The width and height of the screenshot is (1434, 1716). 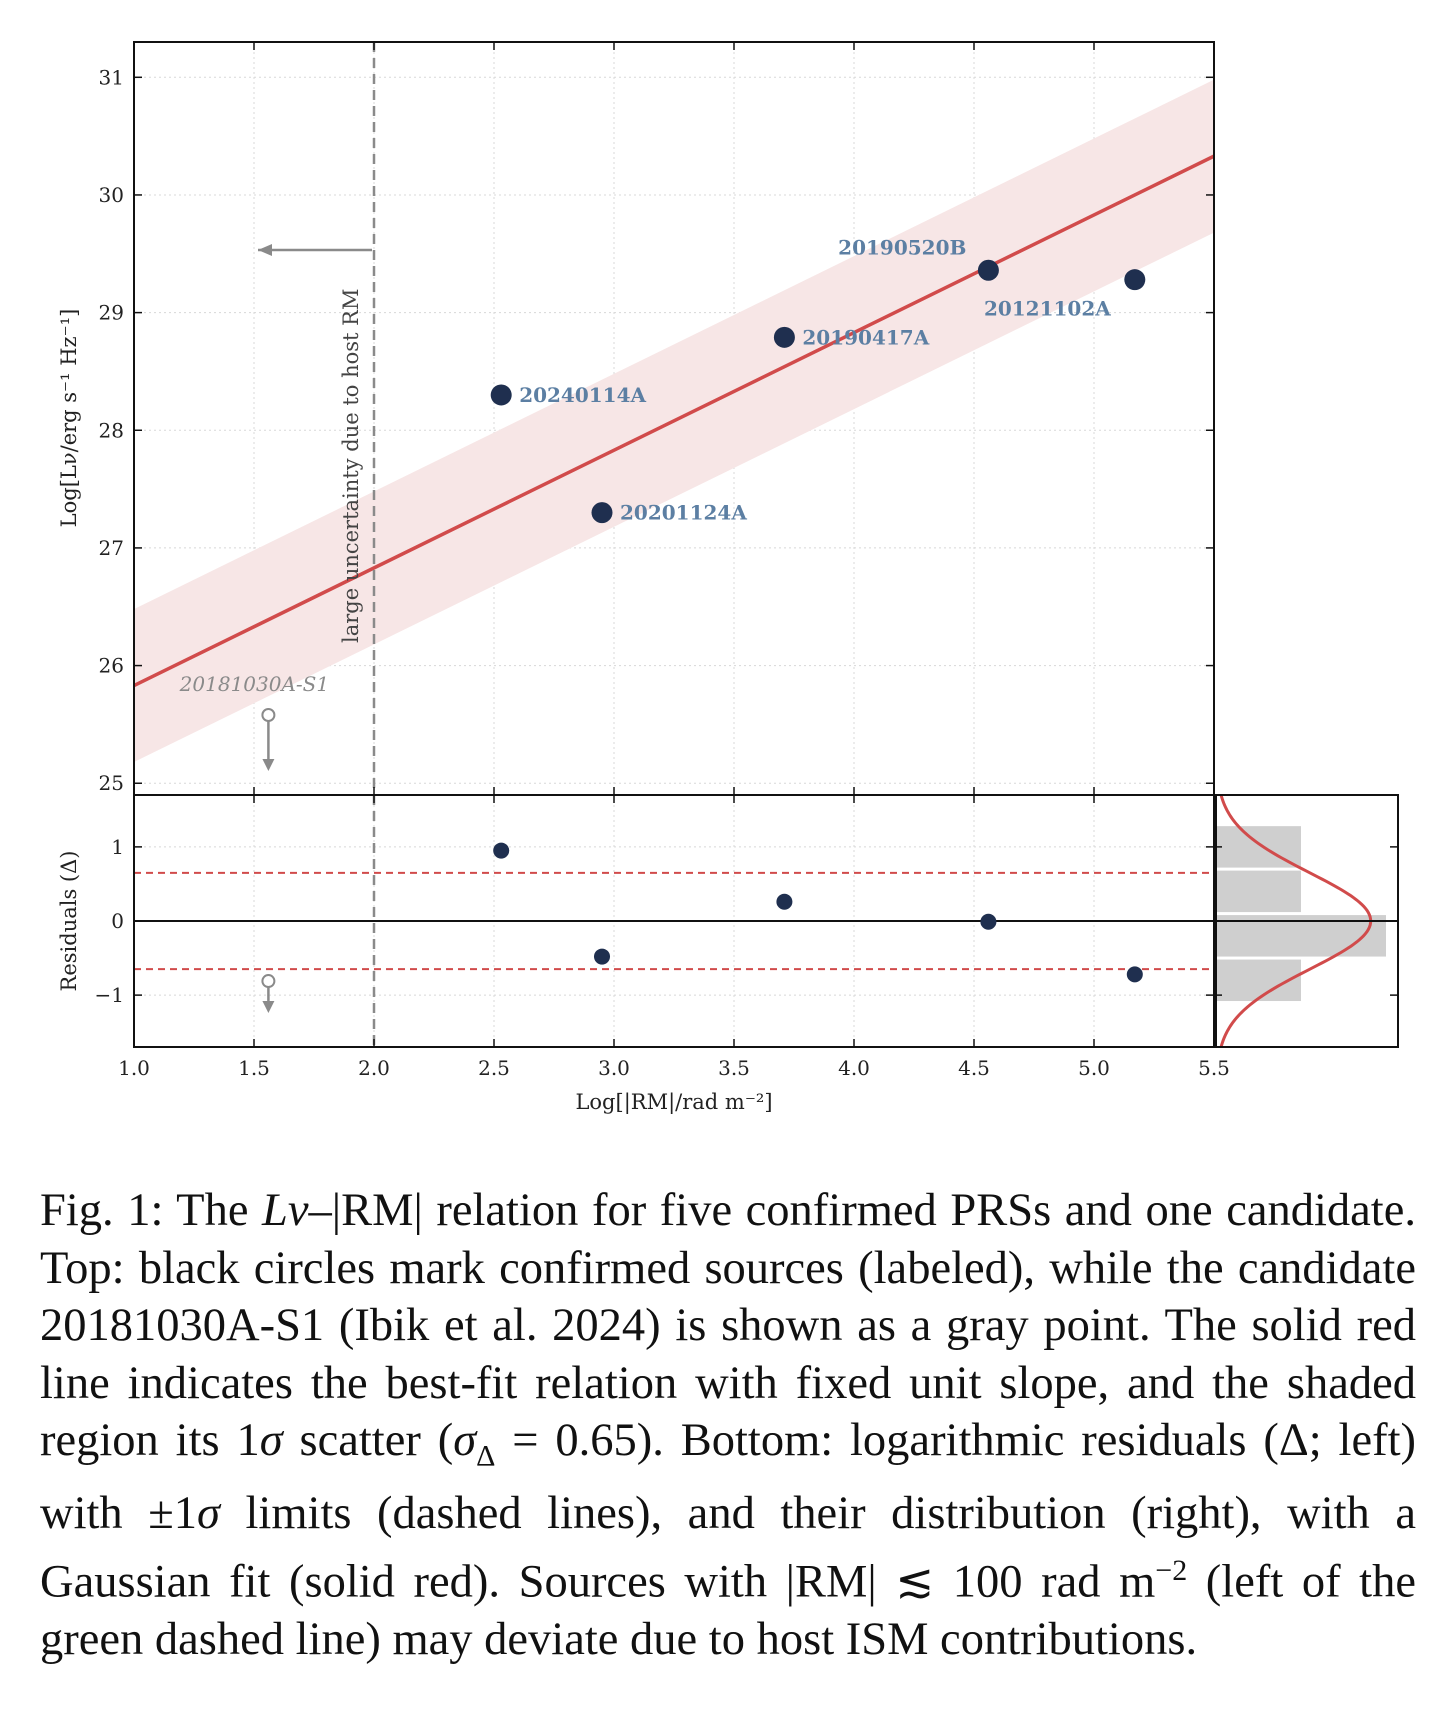 I want to click on candidate-marker, so click(x=268, y=714).